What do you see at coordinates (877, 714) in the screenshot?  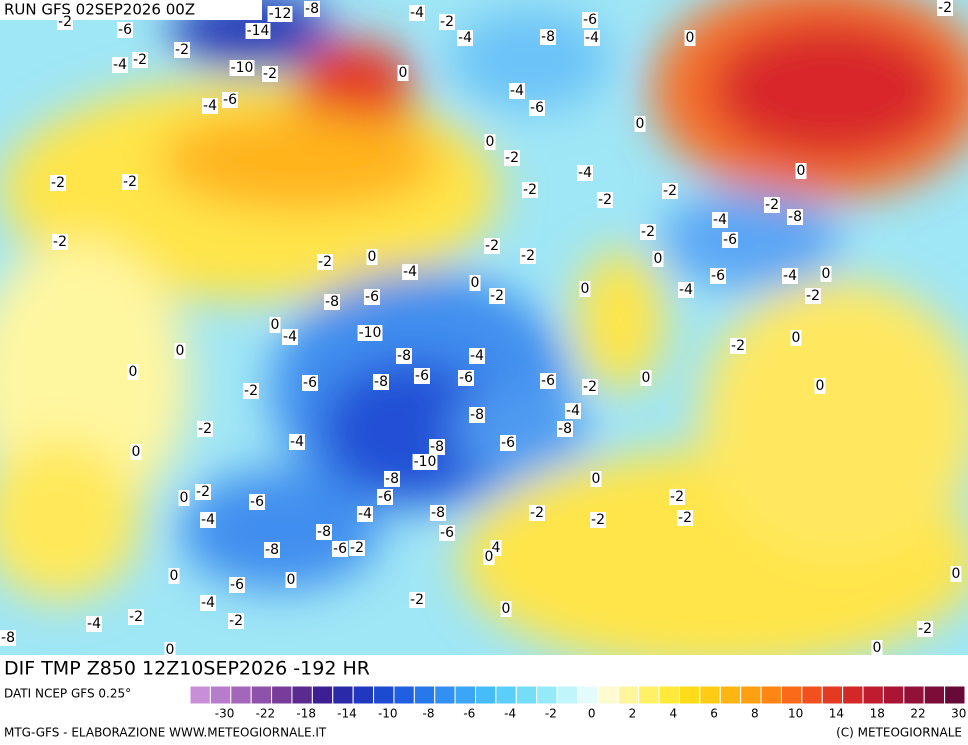 I see `legend-tick-label: 18` at bounding box center [877, 714].